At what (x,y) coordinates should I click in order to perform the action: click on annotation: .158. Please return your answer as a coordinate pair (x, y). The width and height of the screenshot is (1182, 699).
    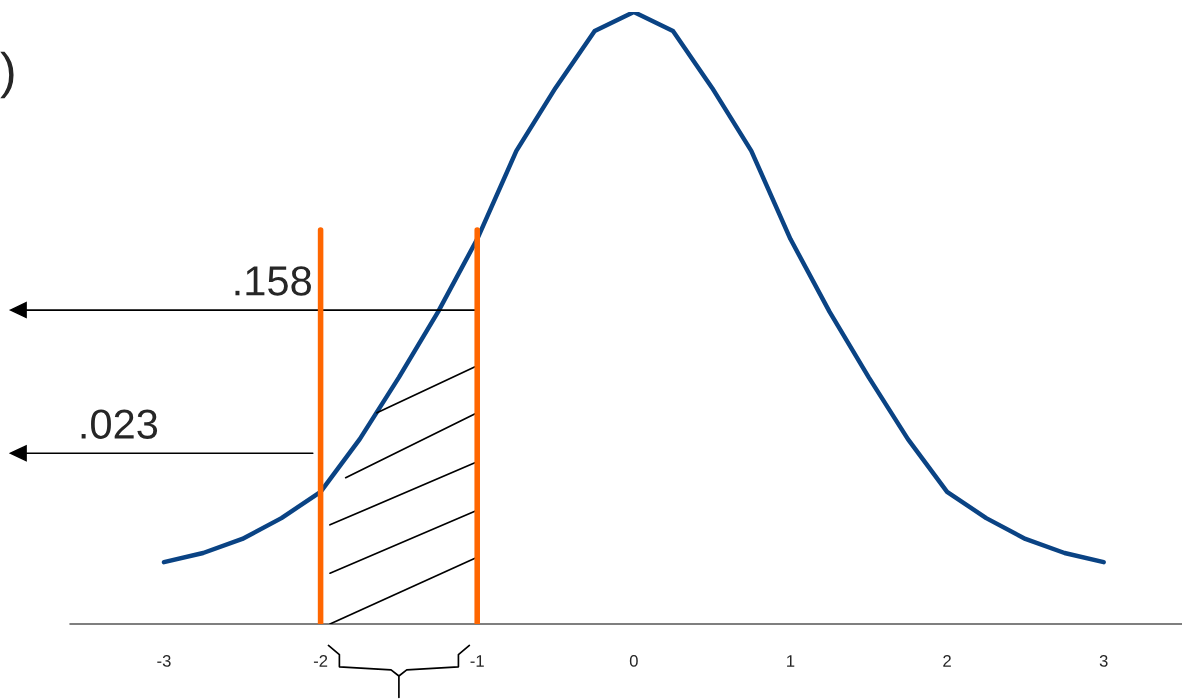
    Looking at the image, I should click on (273, 281).